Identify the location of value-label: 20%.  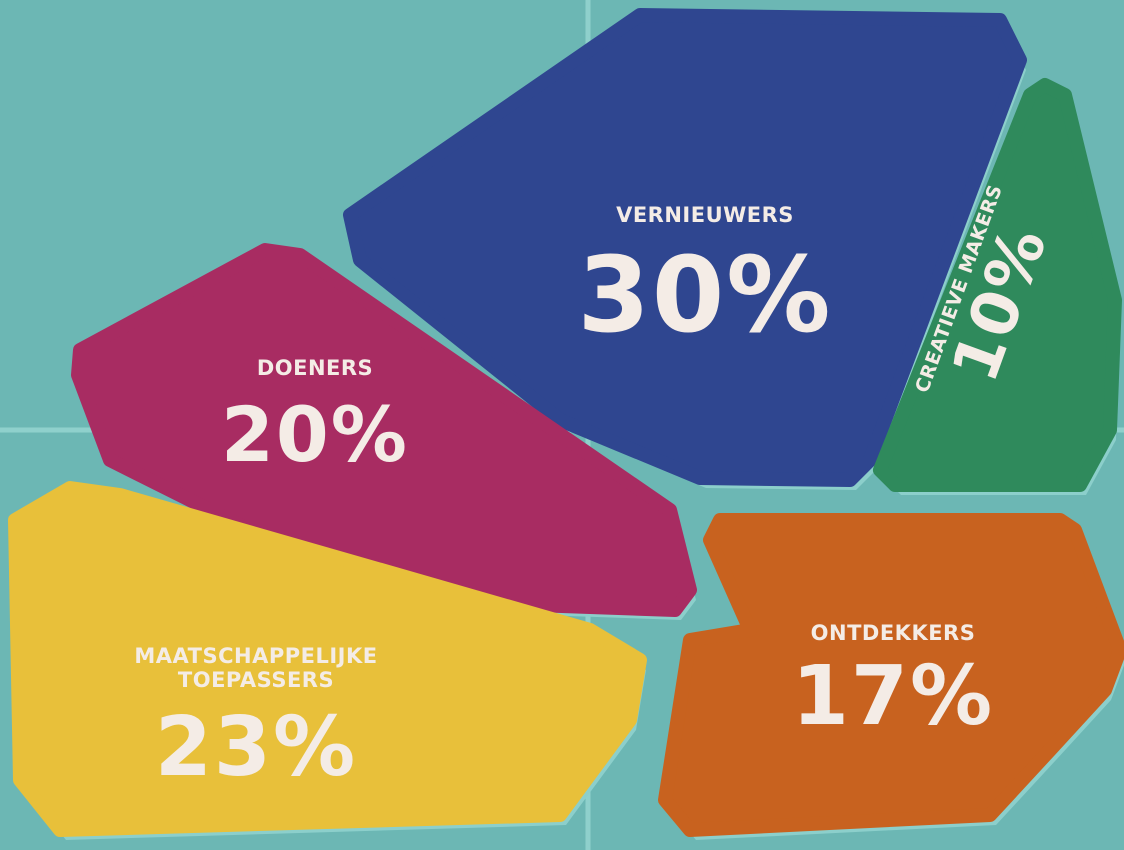
(315, 434).